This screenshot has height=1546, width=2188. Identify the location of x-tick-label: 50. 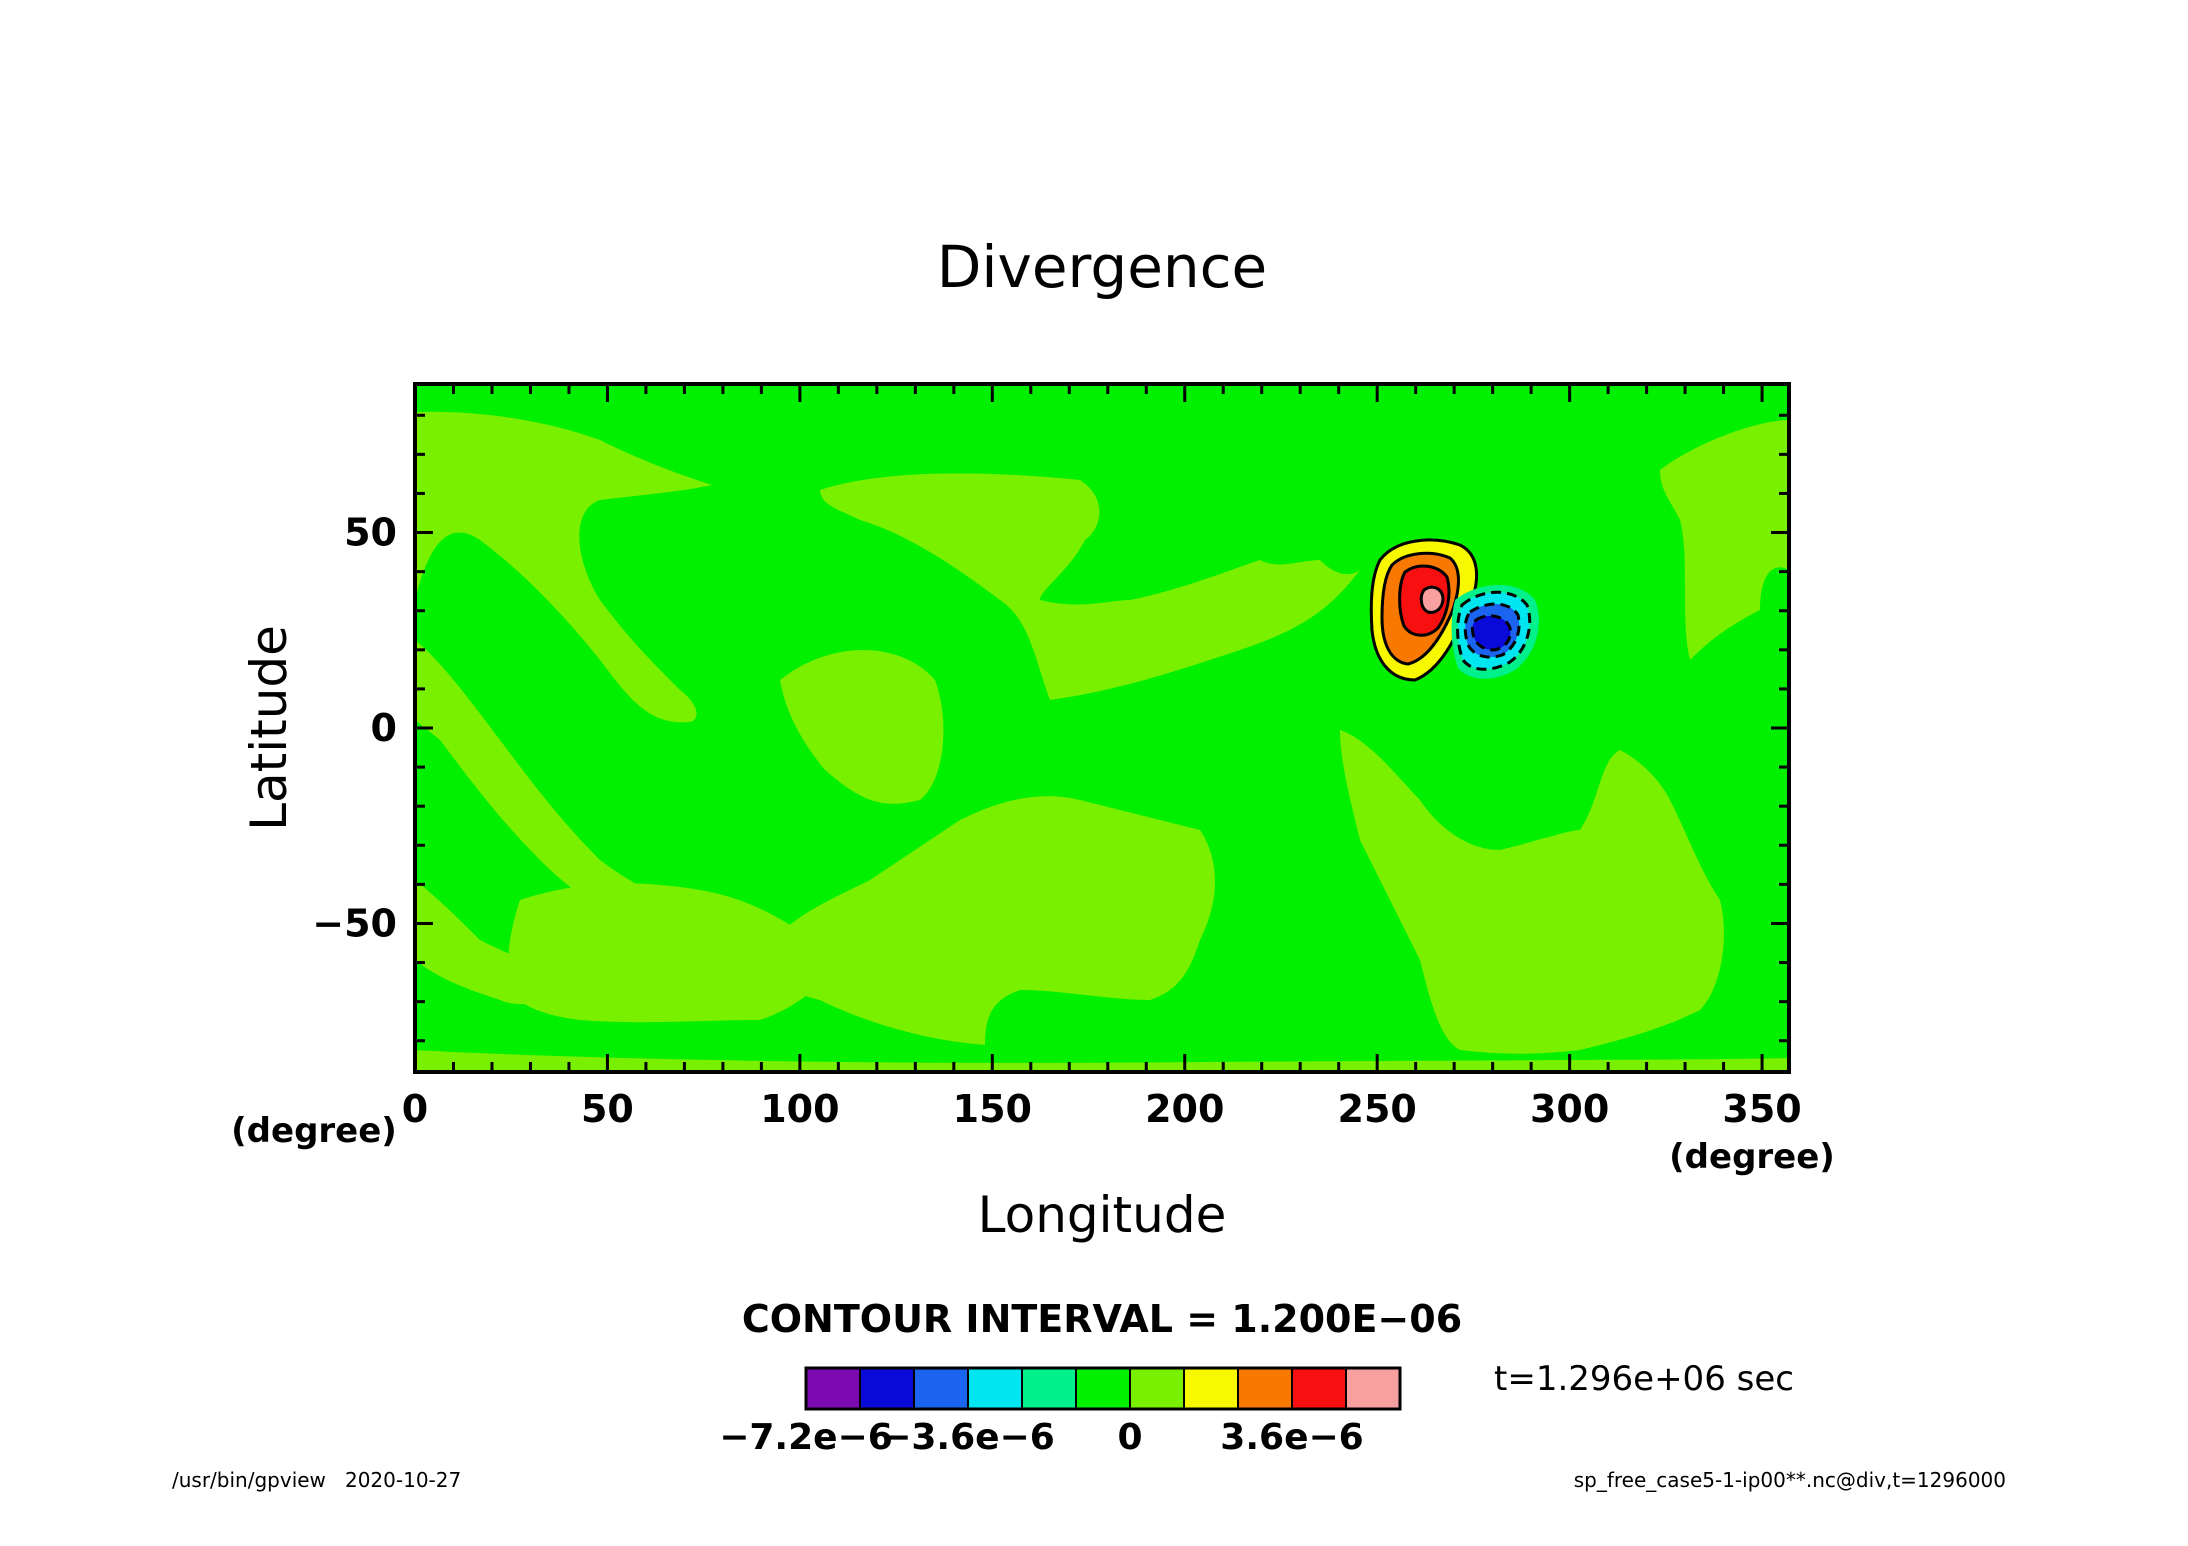
(607, 1109).